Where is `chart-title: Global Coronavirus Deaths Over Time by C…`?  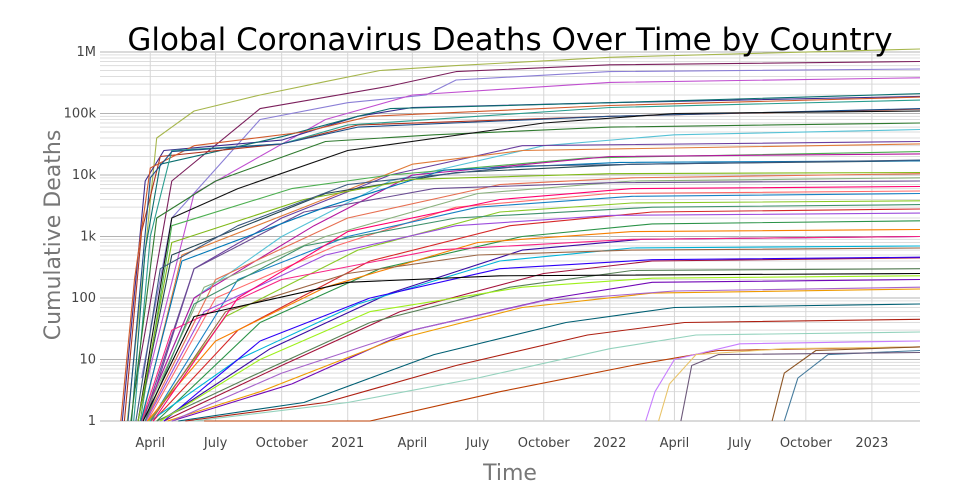 chart-title: Global Coronavirus Deaths Over Time by C… is located at coordinates (509, 40).